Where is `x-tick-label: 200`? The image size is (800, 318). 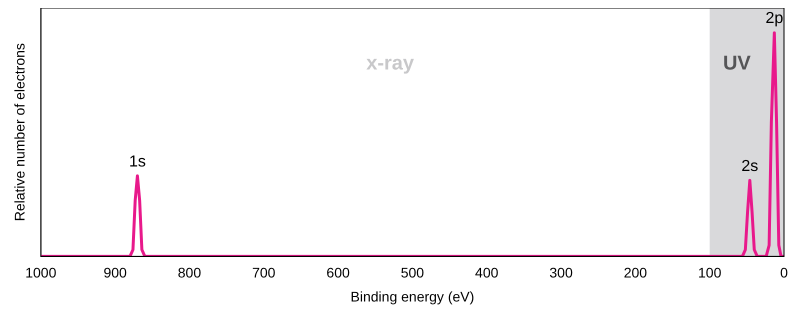
x-tick-label: 200 is located at coordinates (636, 272).